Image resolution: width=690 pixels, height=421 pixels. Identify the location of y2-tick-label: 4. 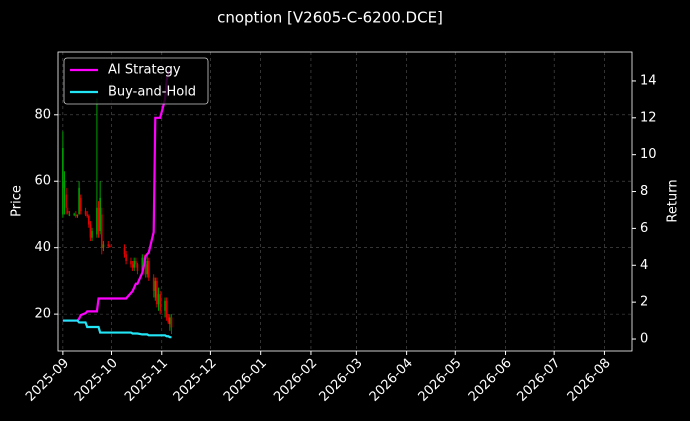
(644, 265).